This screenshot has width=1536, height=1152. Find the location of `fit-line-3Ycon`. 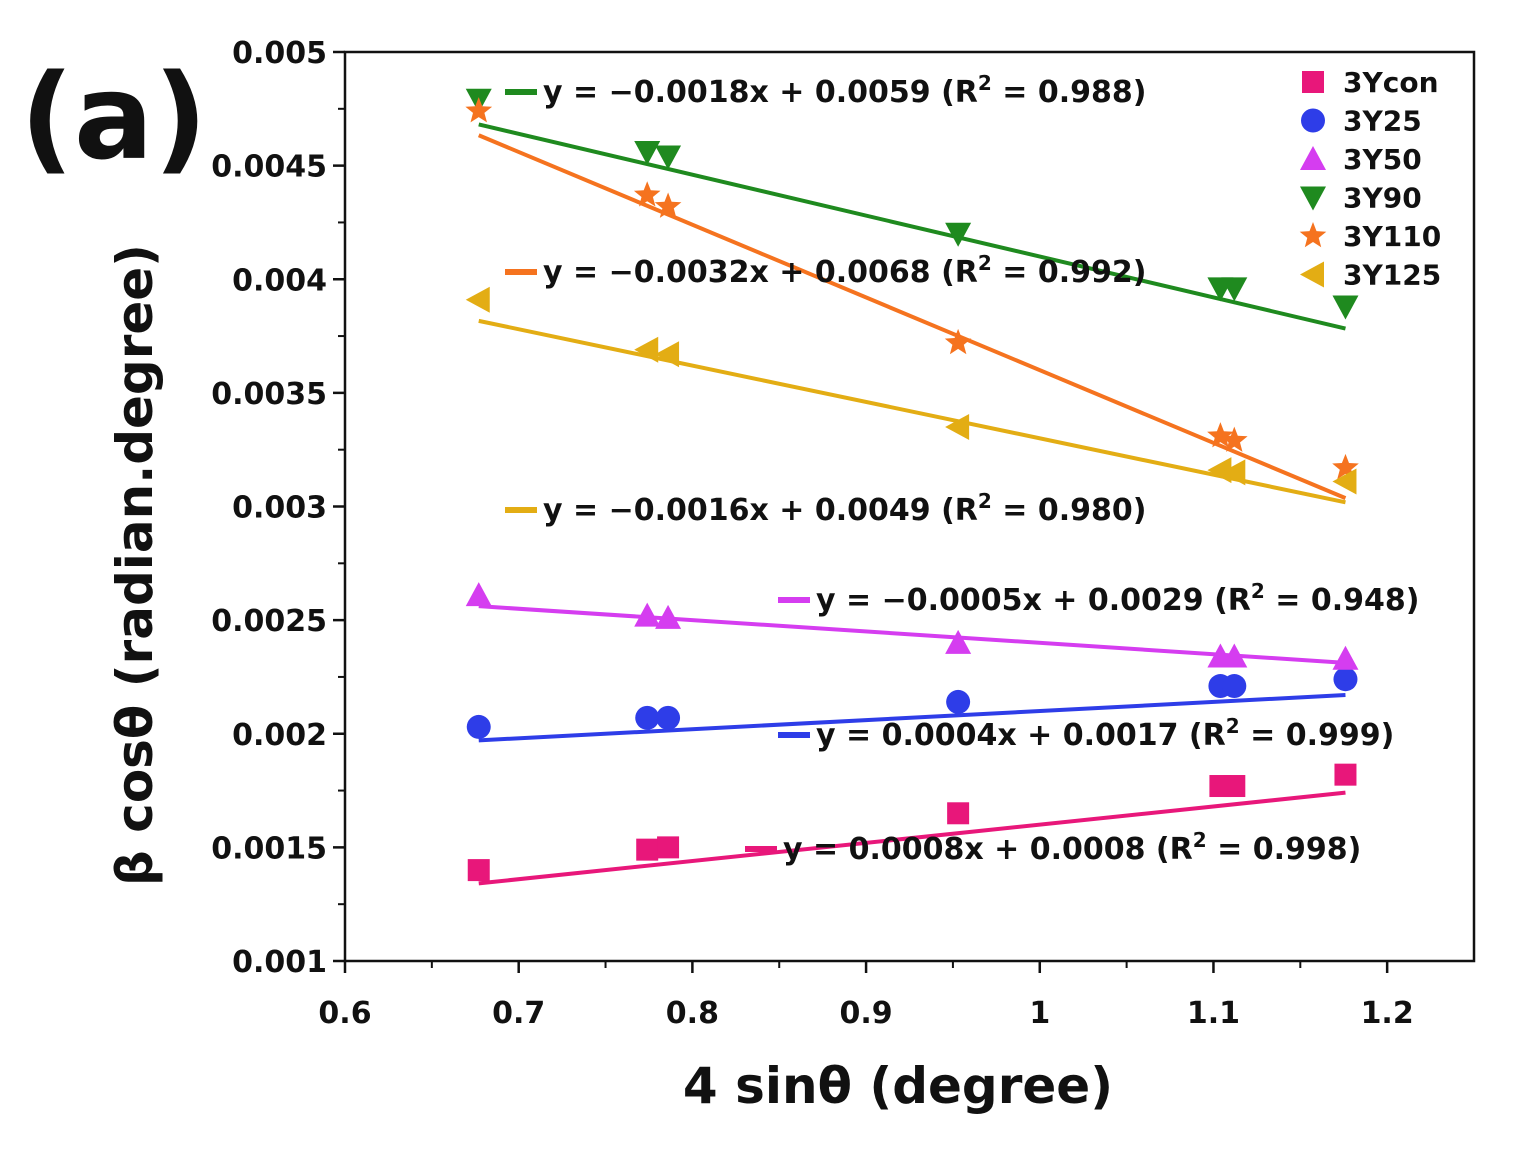

fit-line-3Ycon is located at coordinates (912, 838).